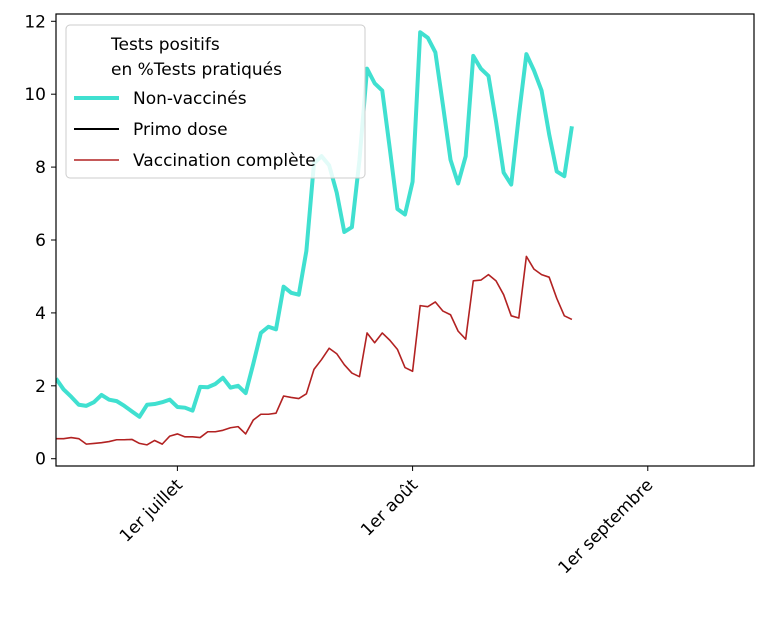 The height and width of the screenshot is (620, 768). What do you see at coordinates (180, 130) in the screenshot?
I see `legend-entry: Primo dose` at bounding box center [180, 130].